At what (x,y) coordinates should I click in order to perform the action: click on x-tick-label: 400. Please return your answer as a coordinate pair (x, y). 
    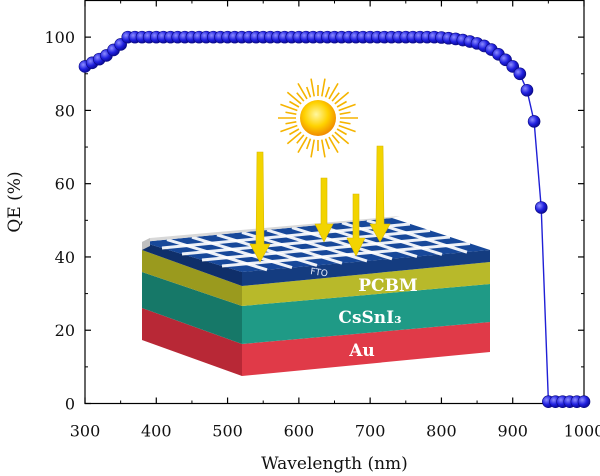
    Looking at the image, I should click on (156, 431).